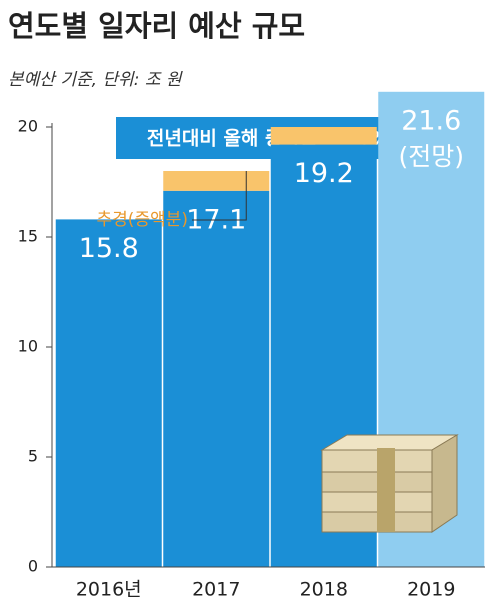 This screenshot has width=498, height=613. I want to click on x-tick-label: 2017, so click(216, 590).